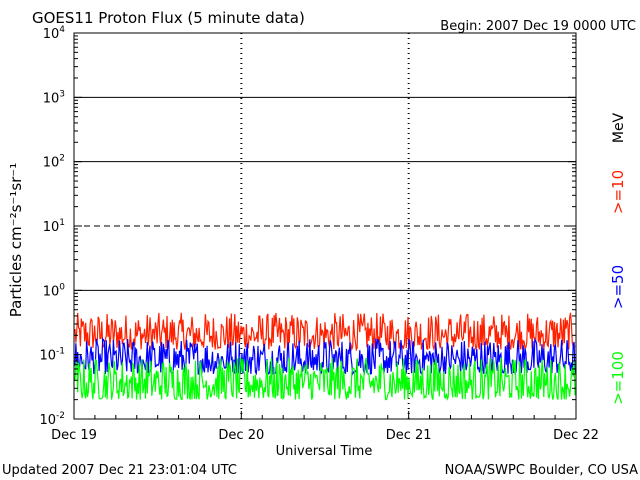 This screenshot has height=480, width=640. I want to click on legend-entry: >=10, so click(618, 192).